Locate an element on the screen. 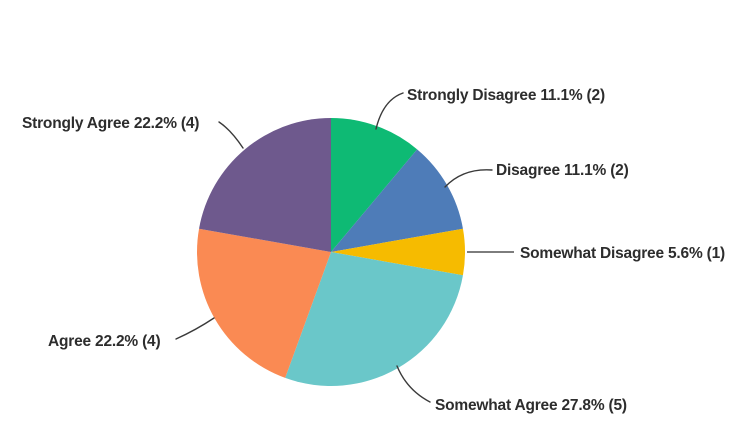 This screenshot has width=752, height=431. pie-slice-strongly-disagree is located at coordinates (374, 185).